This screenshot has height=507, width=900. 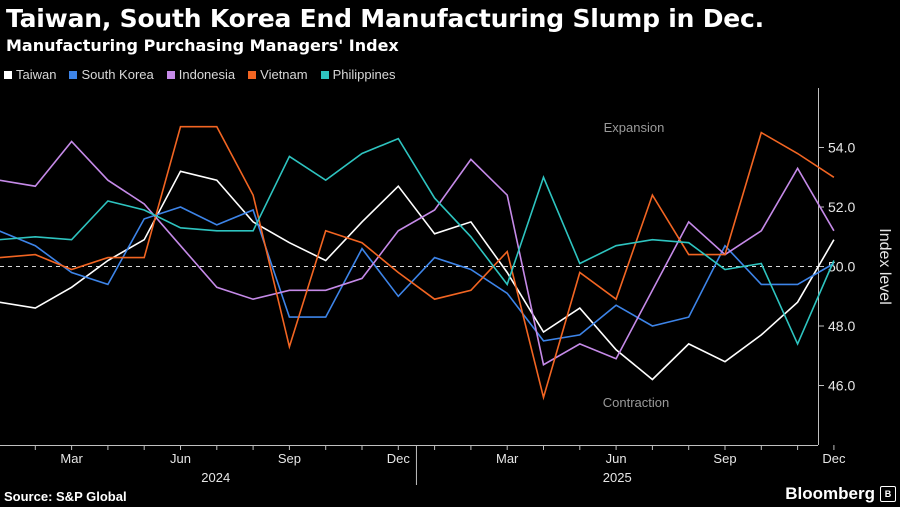 I want to click on y-tick-label: 54.0, so click(x=841, y=148).